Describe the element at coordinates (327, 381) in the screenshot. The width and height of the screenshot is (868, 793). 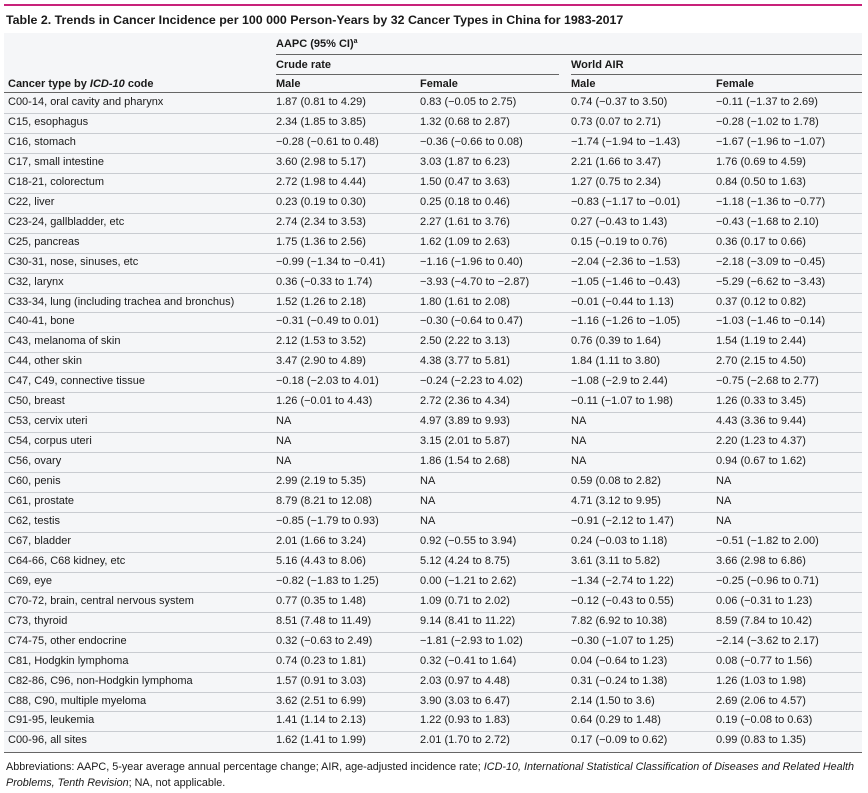
I see `crude-male-cell: −0.18 (−2.03 to 4.01)` at that location.